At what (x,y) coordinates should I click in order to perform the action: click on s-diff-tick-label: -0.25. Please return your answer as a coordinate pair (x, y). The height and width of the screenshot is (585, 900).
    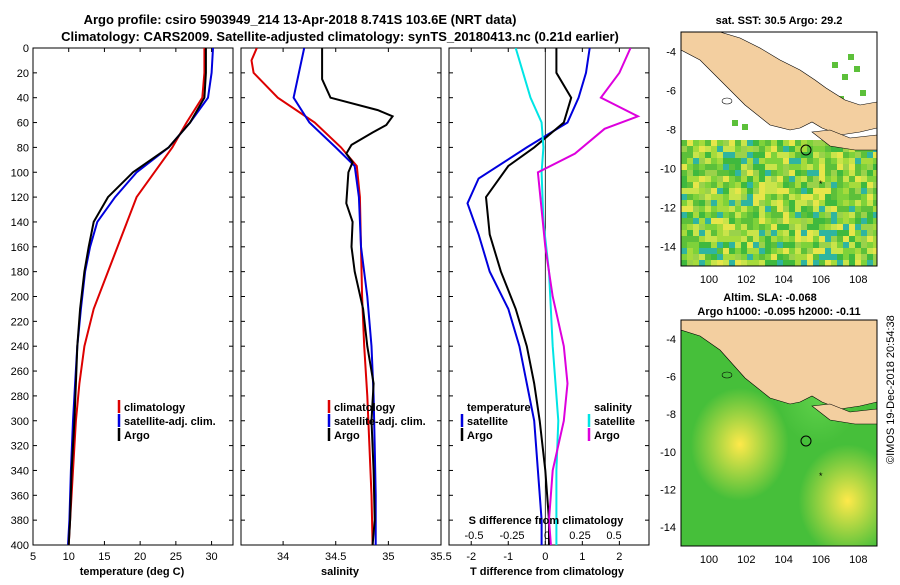
    Looking at the image, I should click on (511, 536).